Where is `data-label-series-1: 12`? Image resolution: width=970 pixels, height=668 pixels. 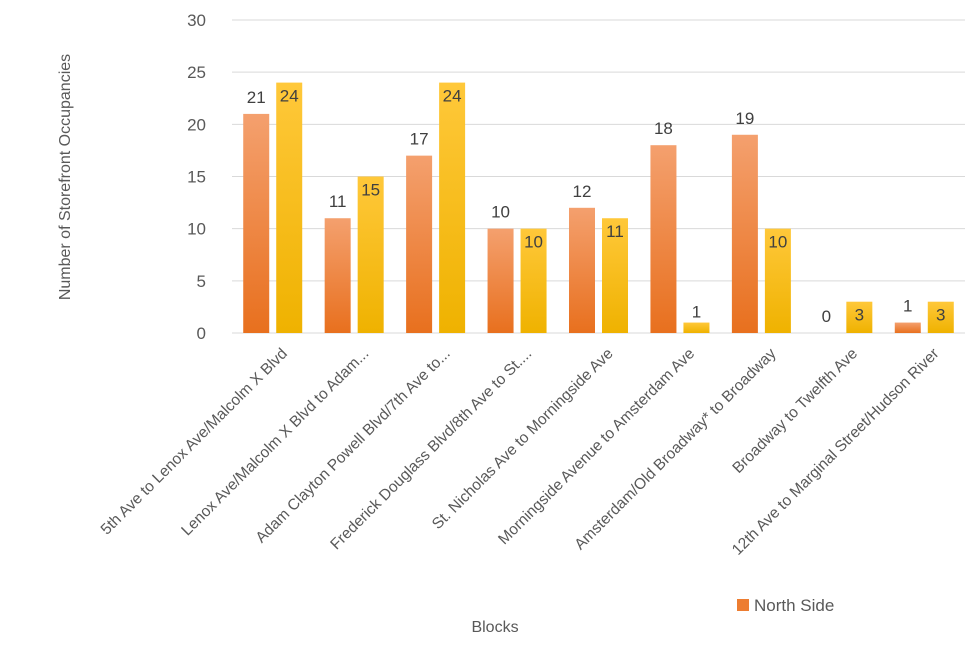 data-label-series-1: 12 is located at coordinates (582, 191).